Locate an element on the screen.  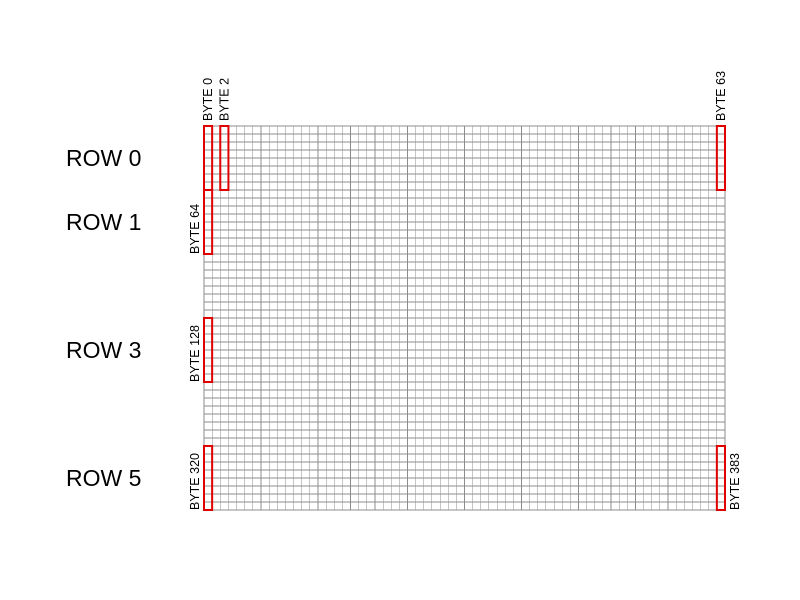
row-label: ROW 3 is located at coordinates (103, 350).